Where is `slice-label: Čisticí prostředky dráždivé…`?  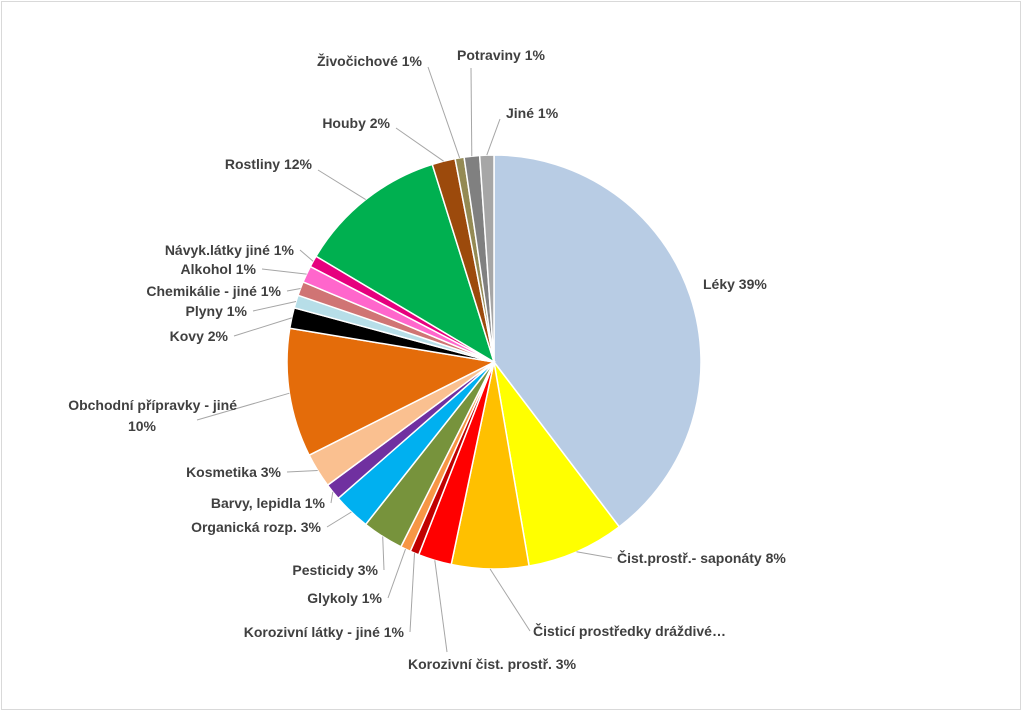
slice-label: Čisticí prostředky dráždivé… is located at coordinates (629, 630).